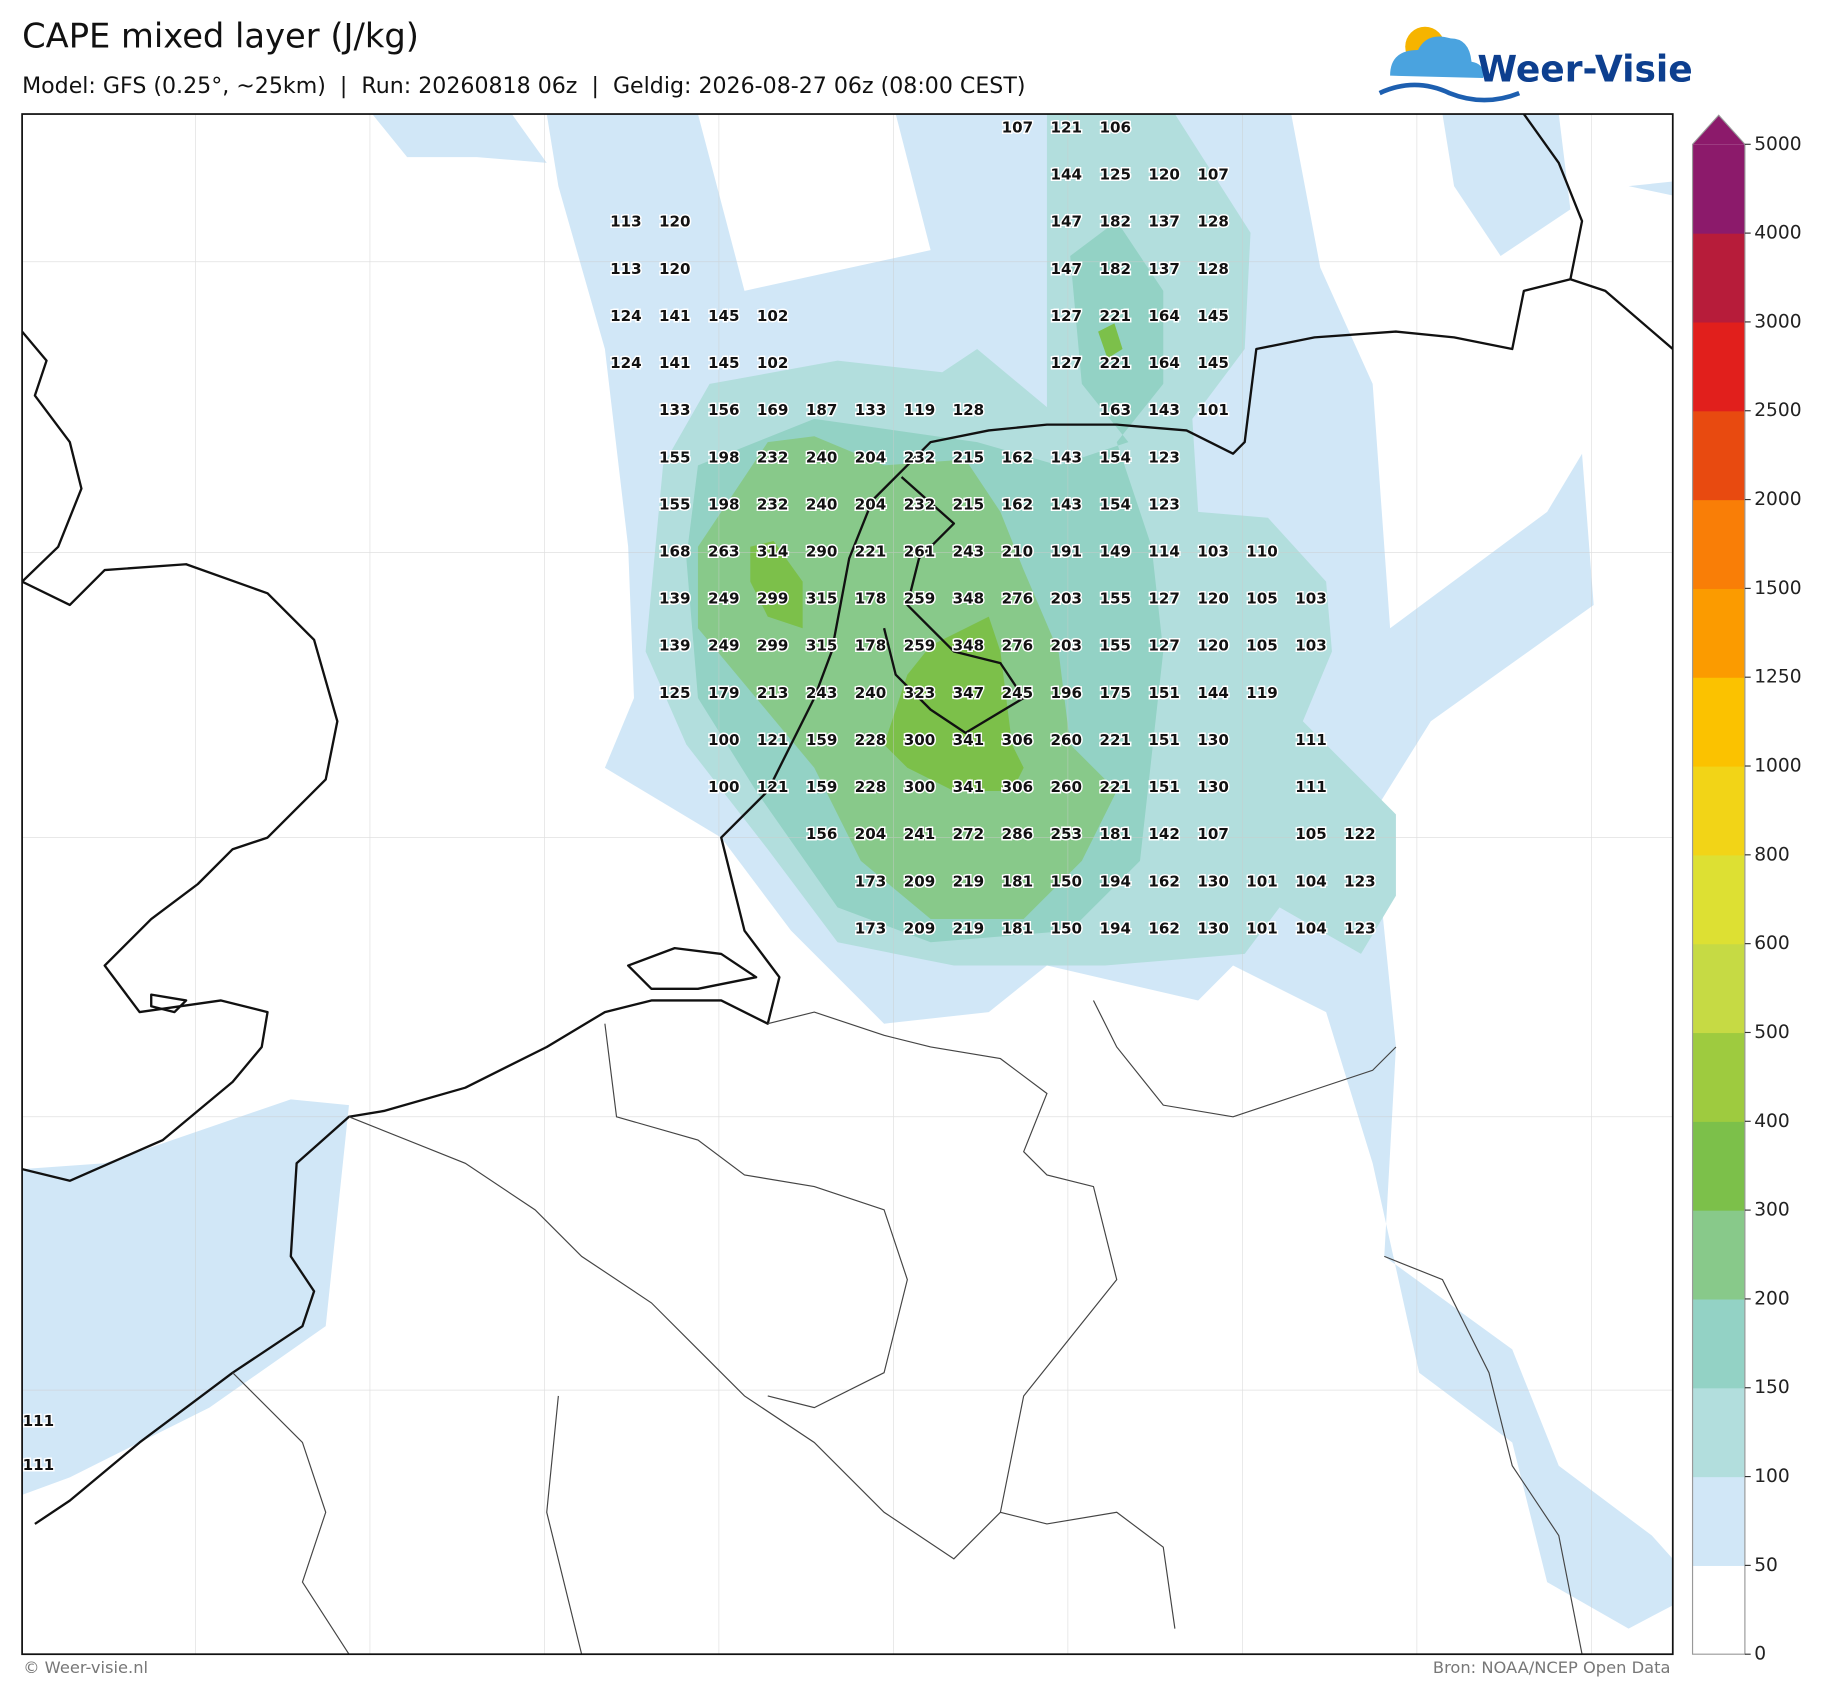 The image size is (1824, 1681). I want to click on value-label: 243, so click(822, 693).